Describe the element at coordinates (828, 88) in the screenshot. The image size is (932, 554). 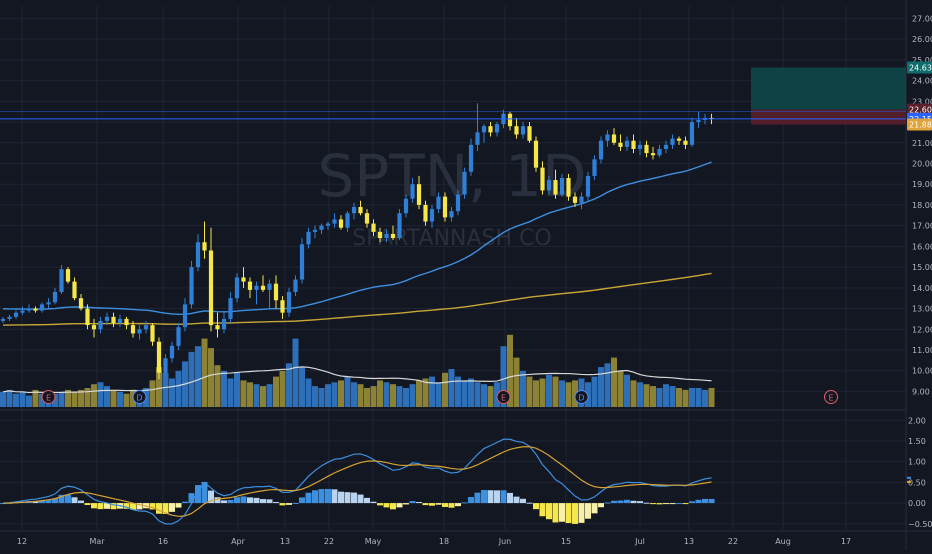
I see `target-zone` at that location.